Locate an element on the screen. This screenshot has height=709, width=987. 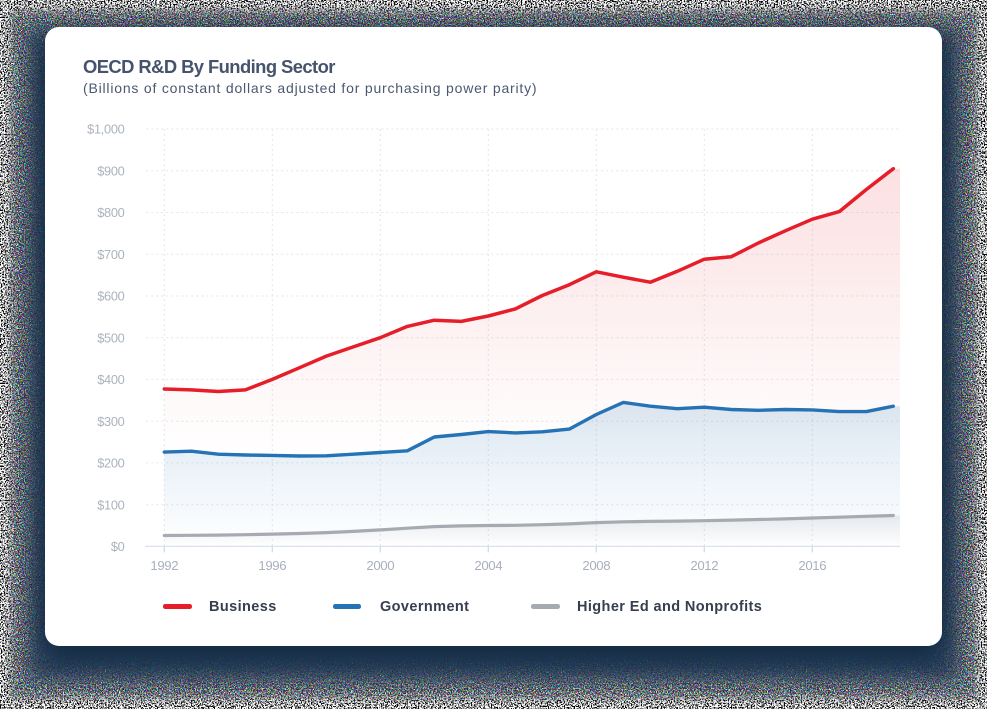
svg-text: $1,000 is located at coordinates (106, 129).